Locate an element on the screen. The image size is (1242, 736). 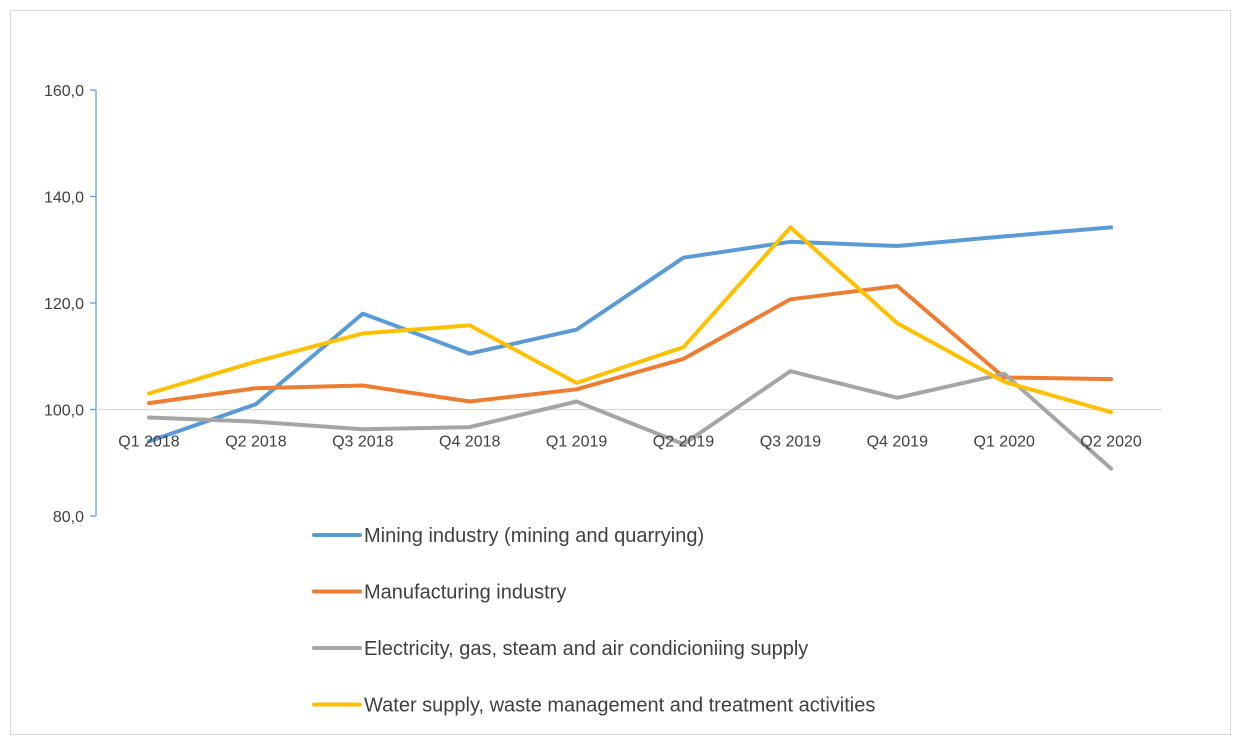
legend-label: Mining industry (mining and quarrying) is located at coordinates (534, 536).